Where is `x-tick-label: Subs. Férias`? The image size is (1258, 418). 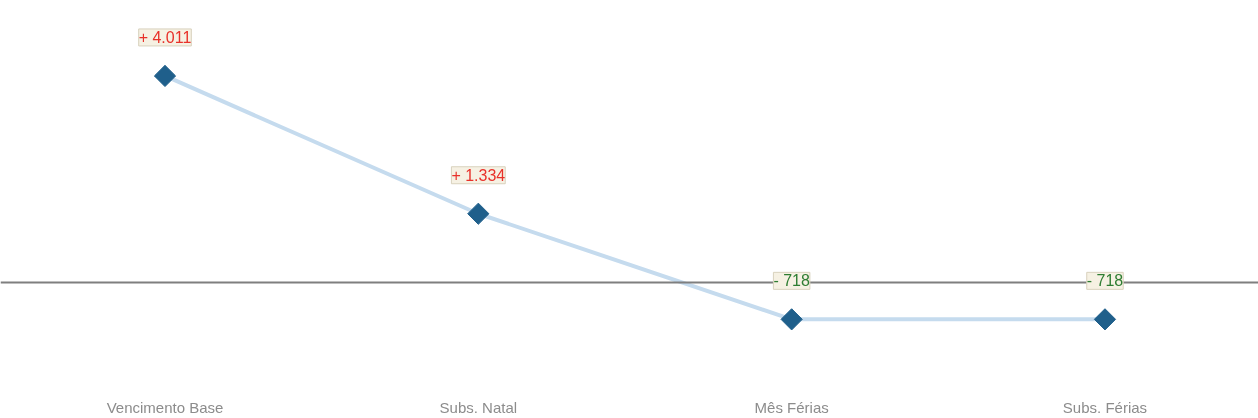 x-tick-label: Subs. Férias is located at coordinates (1105, 407).